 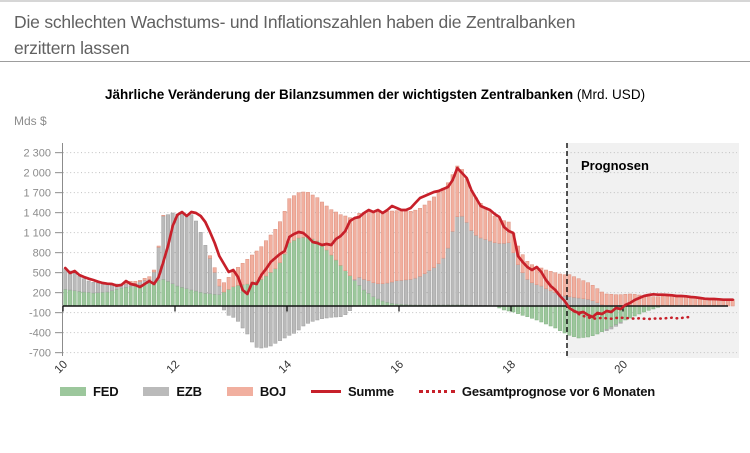 What do you see at coordinates (272, 391) in the screenshot?
I see `legend-label-boj: BOJ` at bounding box center [272, 391].